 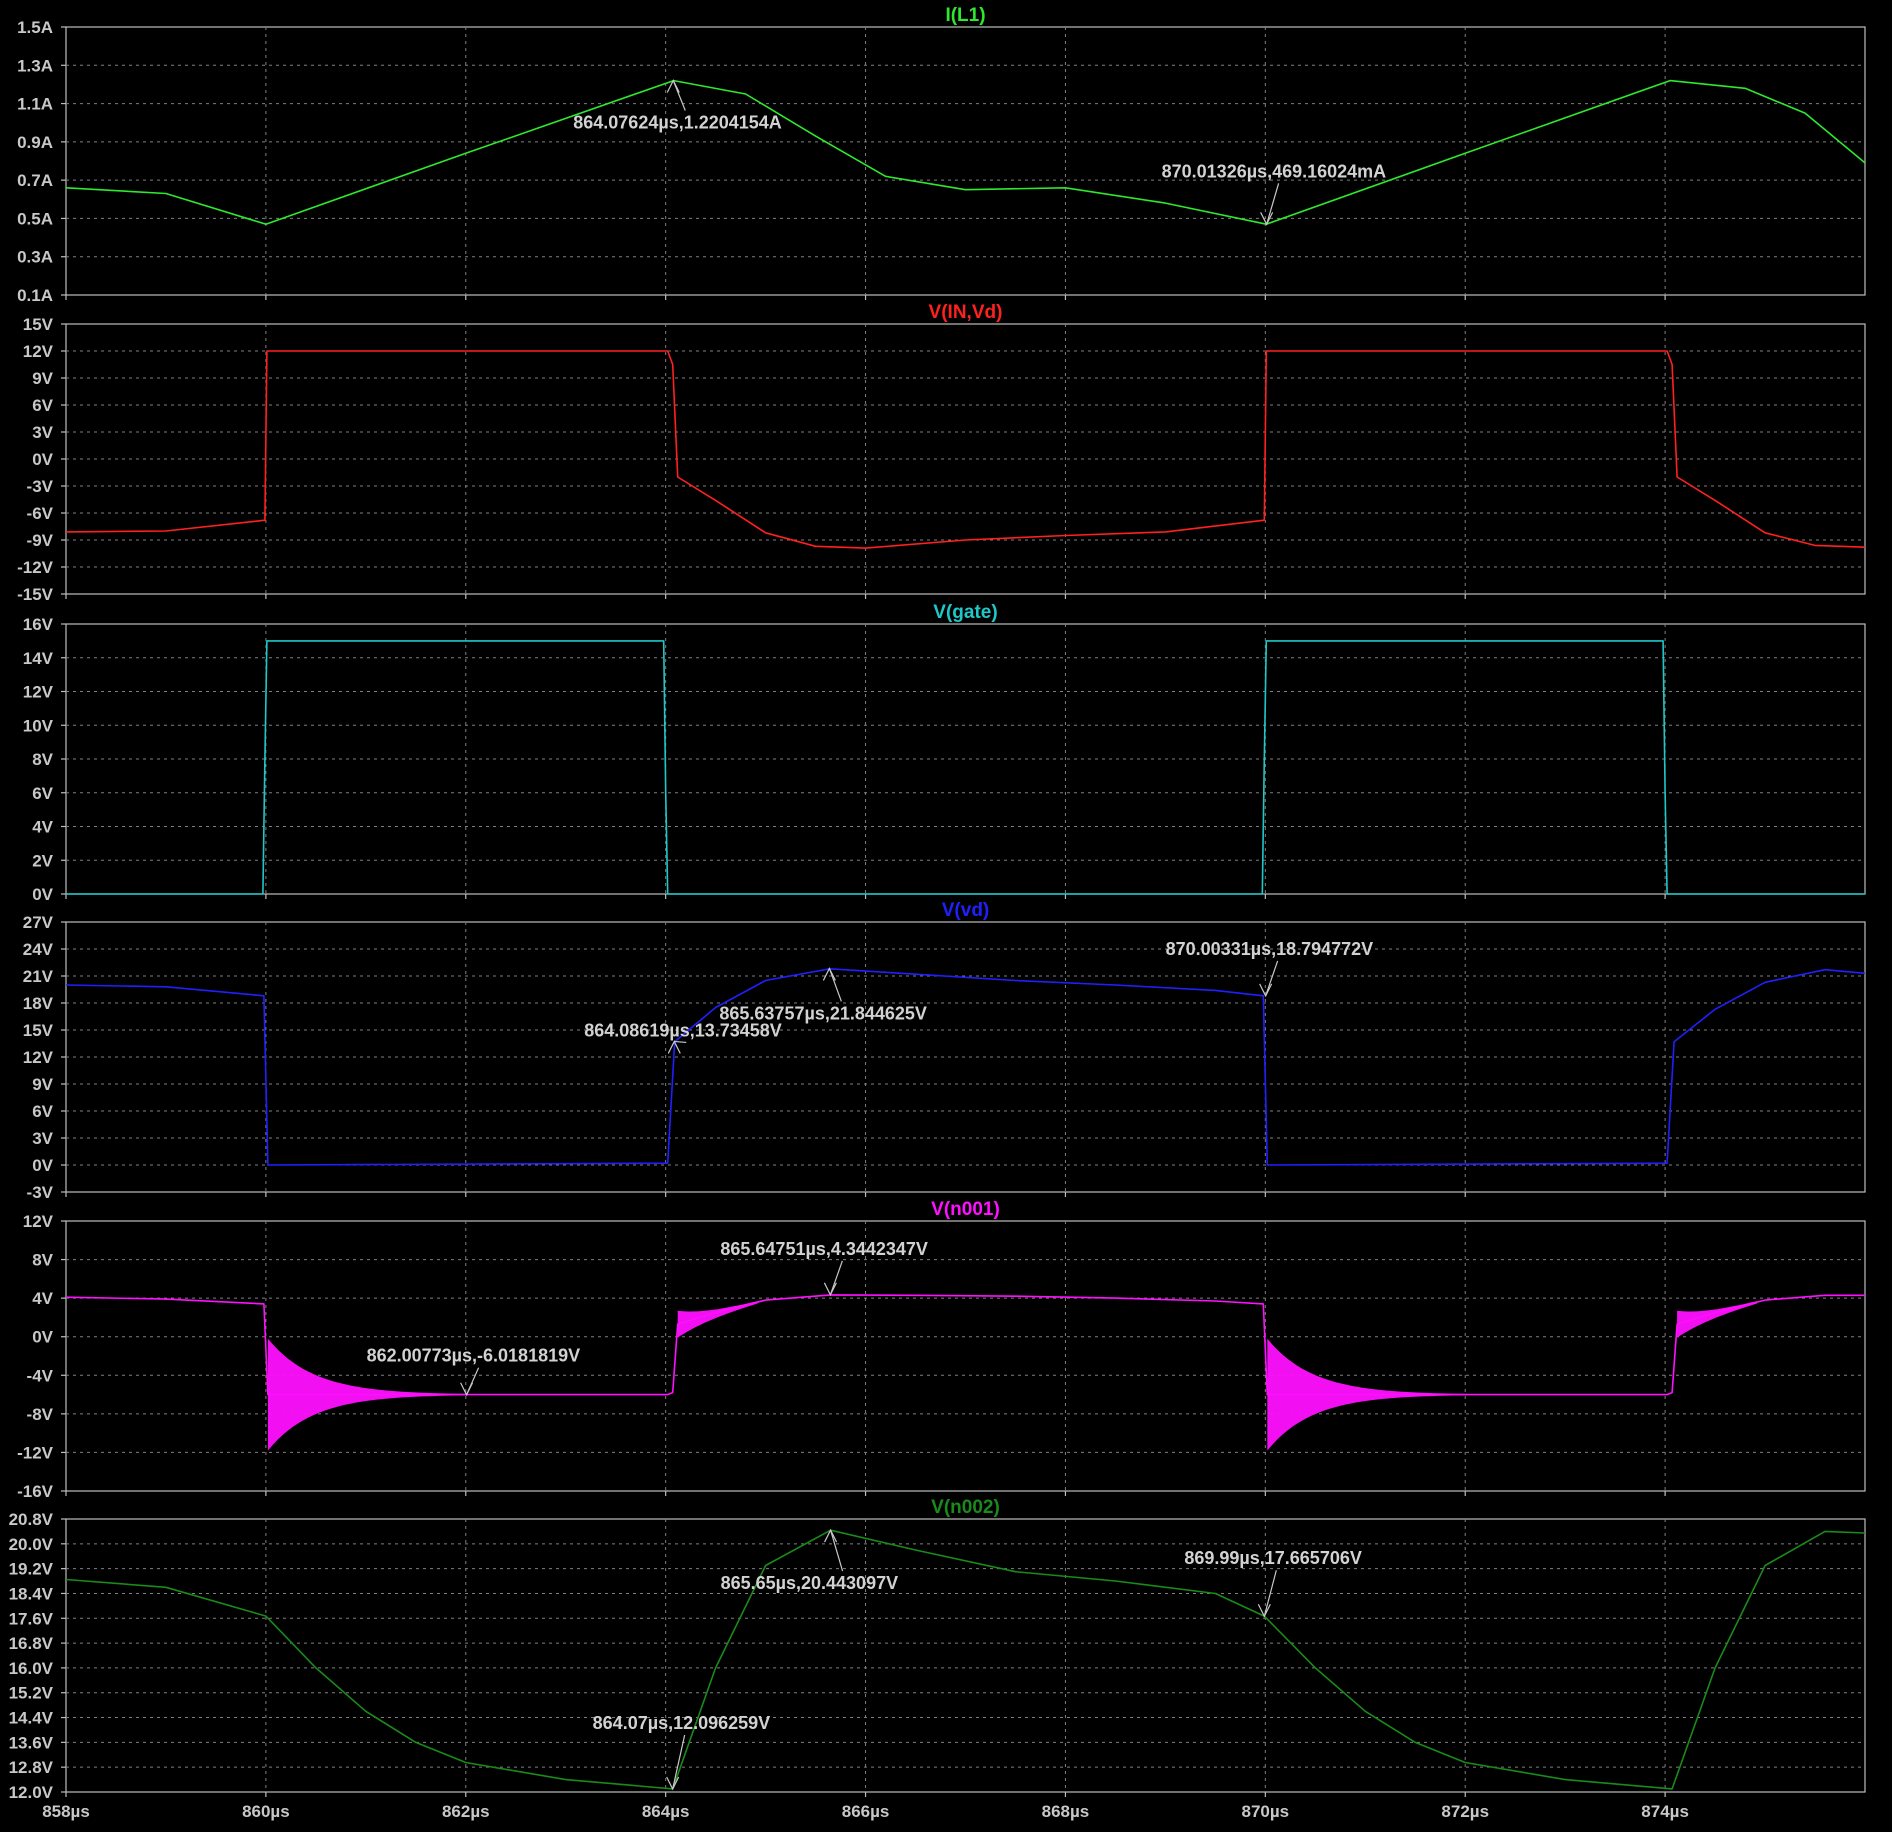 What do you see at coordinates (31, 1618) in the screenshot?
I see `y-tick-label: 17.6V` at bounding box center [31, 1618].